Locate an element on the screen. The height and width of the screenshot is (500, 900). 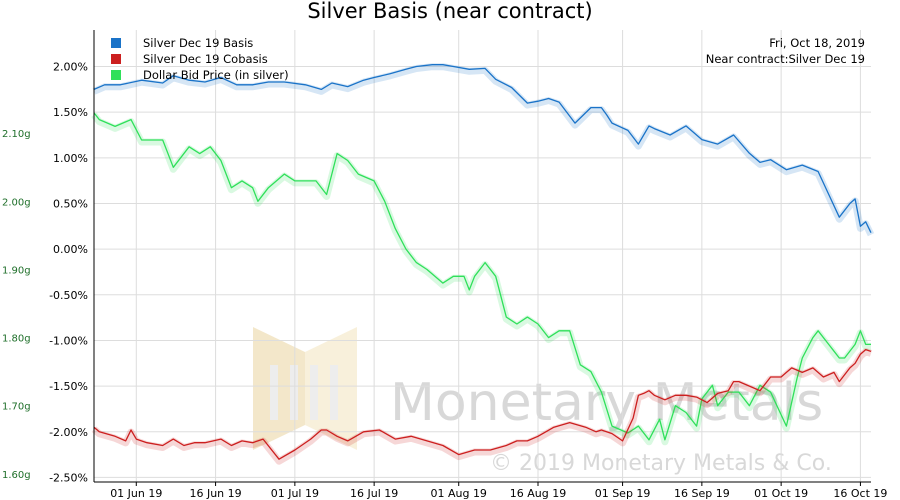
legend-label-bid: Dollar Bid Price (in silver) is located at coordinates (216, 75).